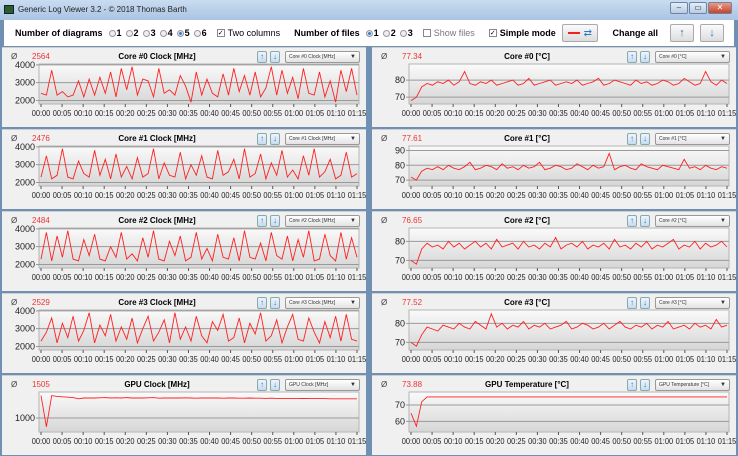  What do you see at coordinates (698, 8) in the screenshot?
I see `maximize-button: ▭` at bounding box center [698, 8].